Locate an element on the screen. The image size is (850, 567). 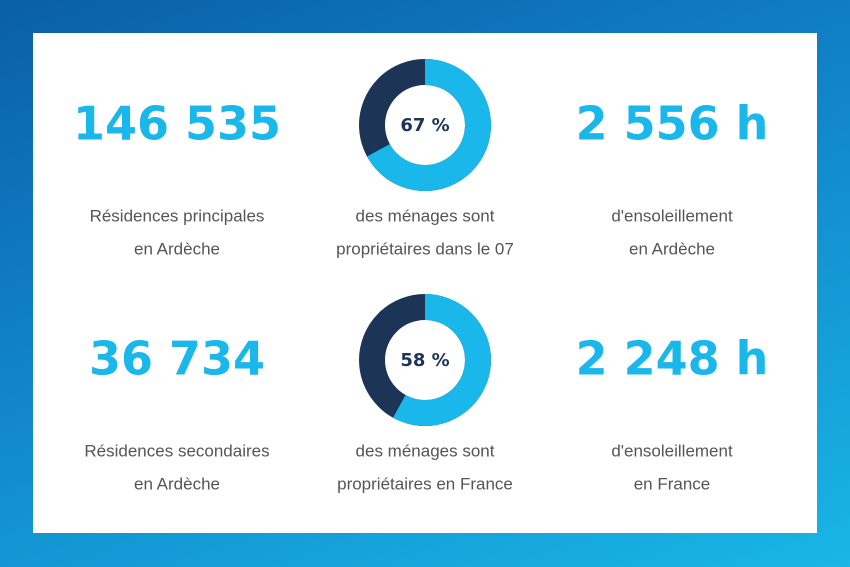
big-number: 36 734 is located at coordinates (177, 359).